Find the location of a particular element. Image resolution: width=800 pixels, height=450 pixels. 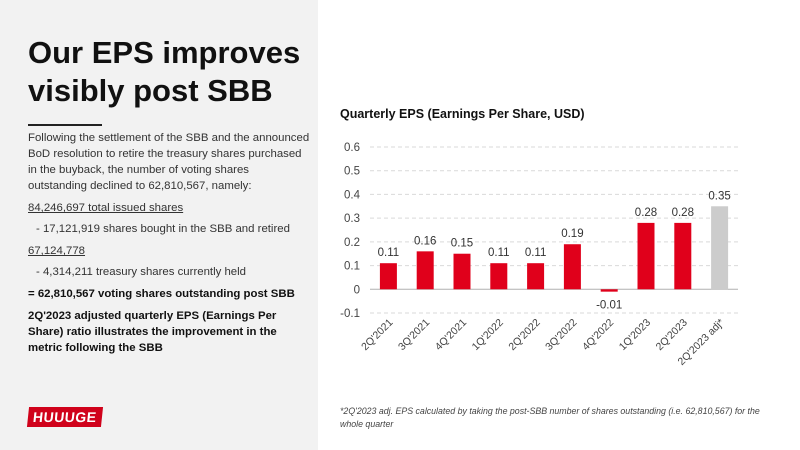

data-label: -0.01 is located at coordinates (609, 306).